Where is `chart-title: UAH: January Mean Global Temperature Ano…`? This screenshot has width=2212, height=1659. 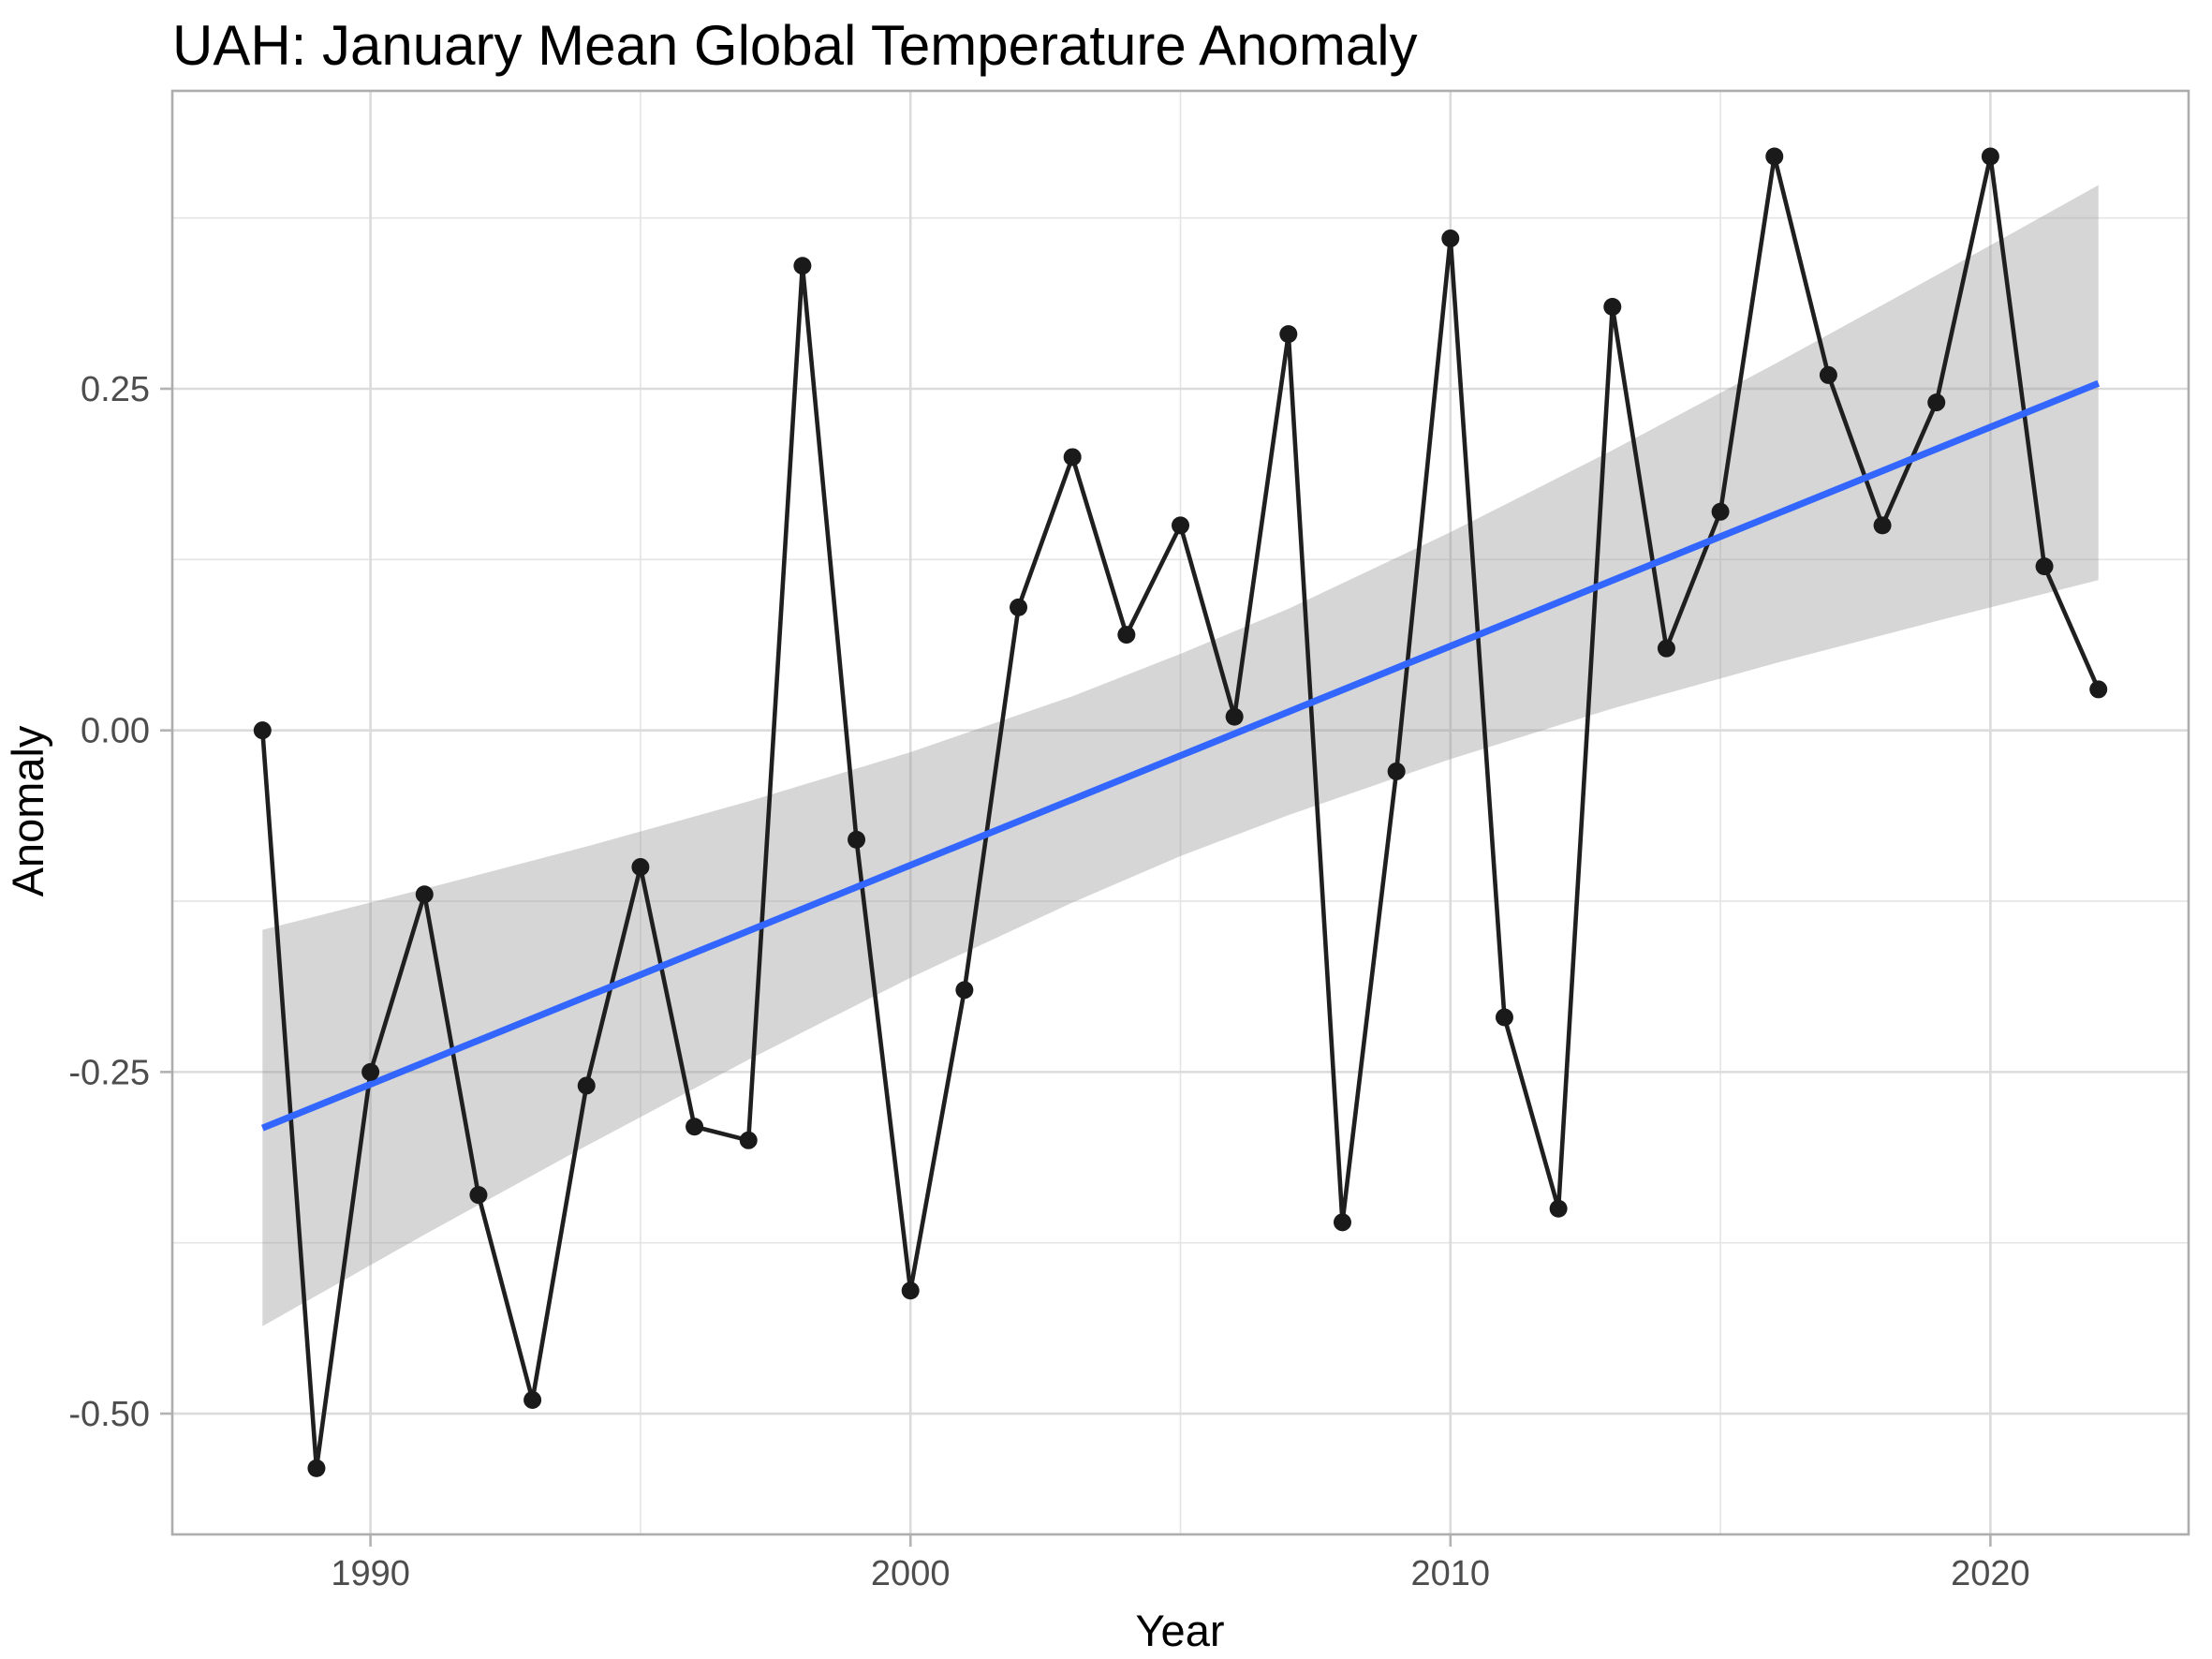
chart-title: UAH: January Mean Global Temperature Ano… is located at coordinates (795, 45).